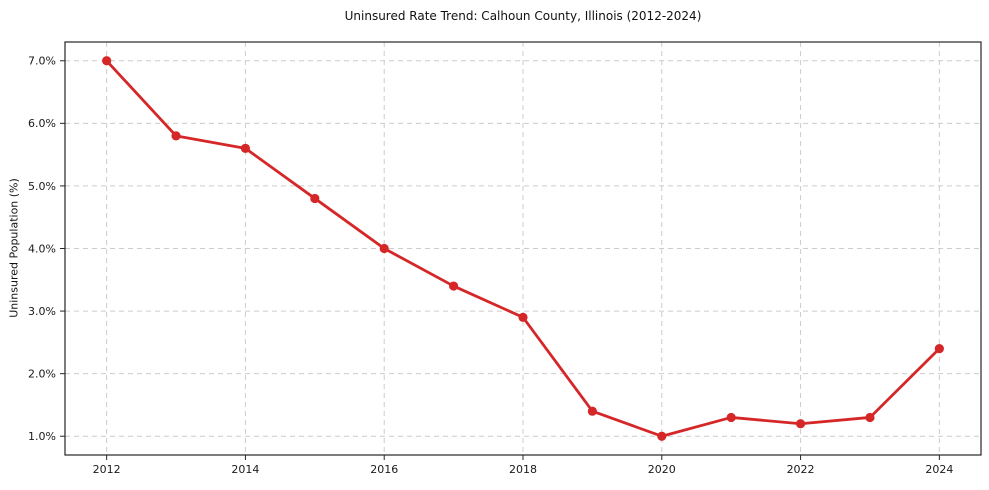  Describe the element at coordinates (384, 469) in the screenshot. I see `x-tick-label: 2016` at that location.